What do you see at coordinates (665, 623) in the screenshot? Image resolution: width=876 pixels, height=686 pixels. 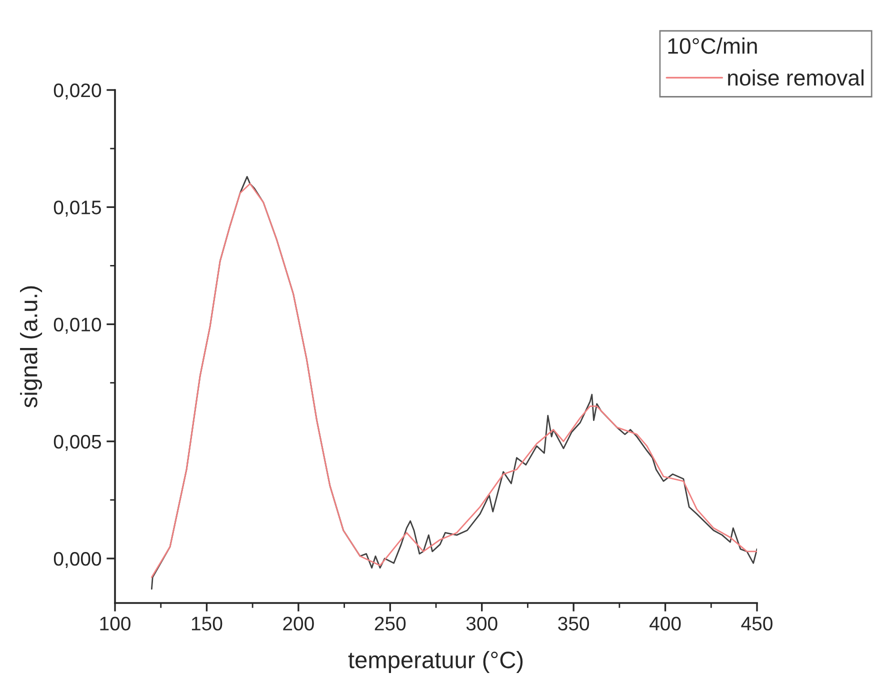 I see `x-tick-label: 400` at bounding box center [665, 623].